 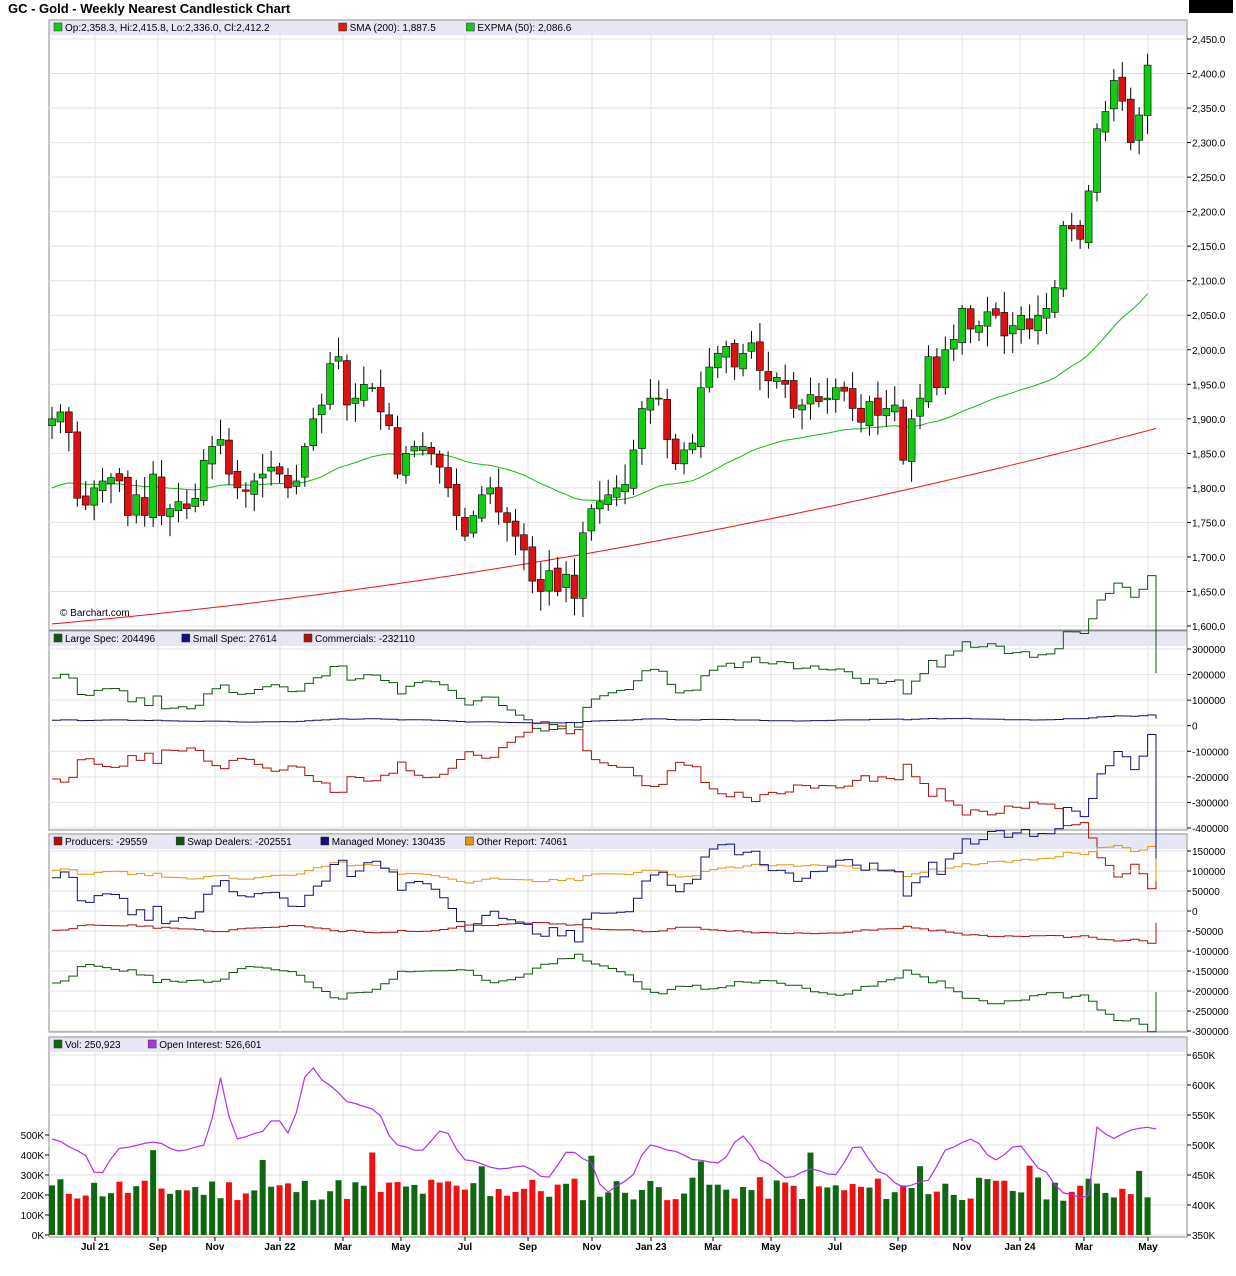 I want to click on open-interest-line, so click(x=604, y=1132).